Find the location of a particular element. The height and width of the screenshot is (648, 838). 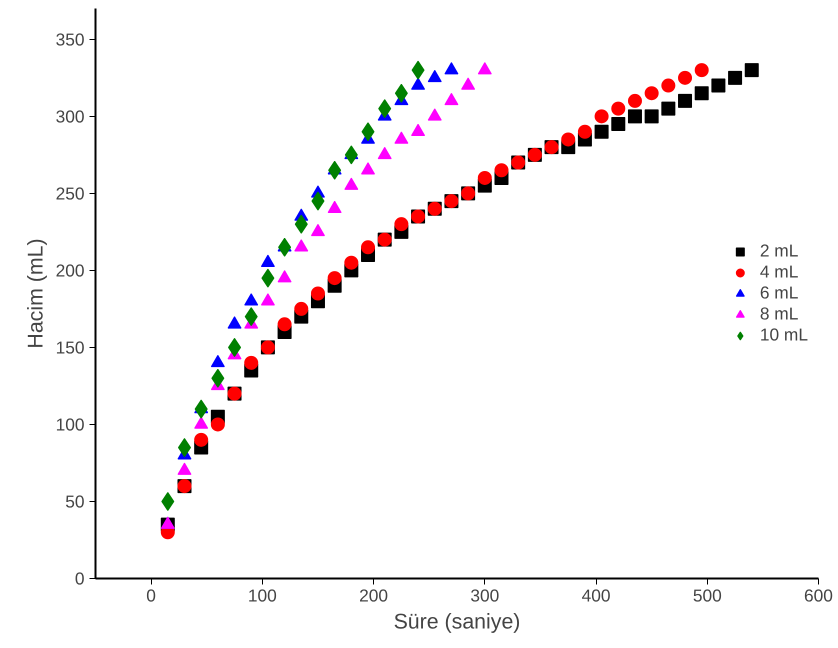

x-tick-label: 0 is located at coordinates (151, 596).